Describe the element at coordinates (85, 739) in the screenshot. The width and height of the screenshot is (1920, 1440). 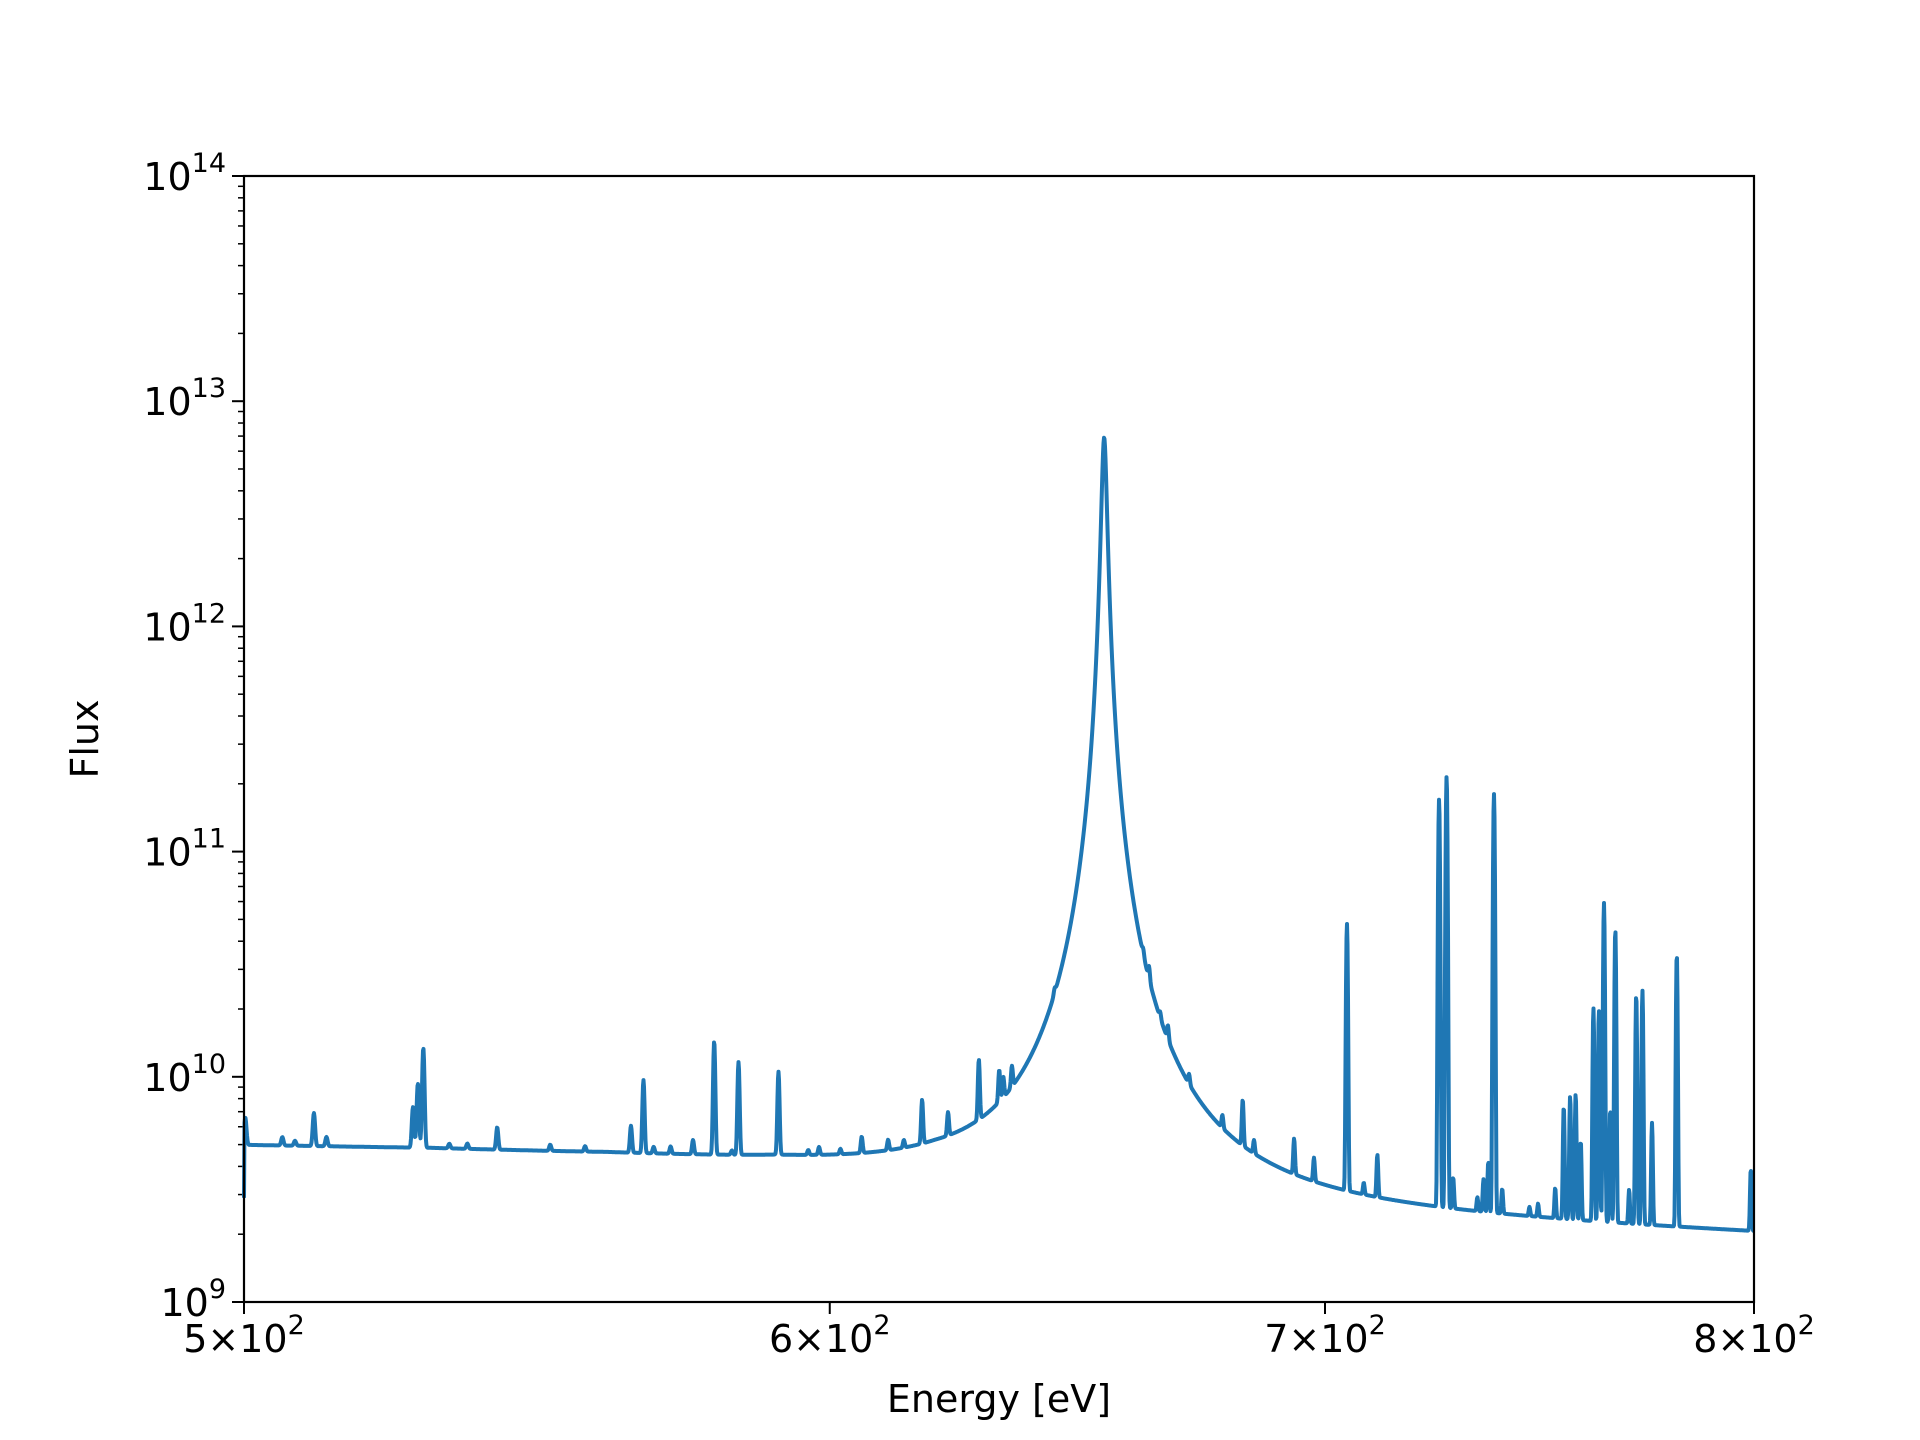
I see `y-axis-label: Flux` at that location.